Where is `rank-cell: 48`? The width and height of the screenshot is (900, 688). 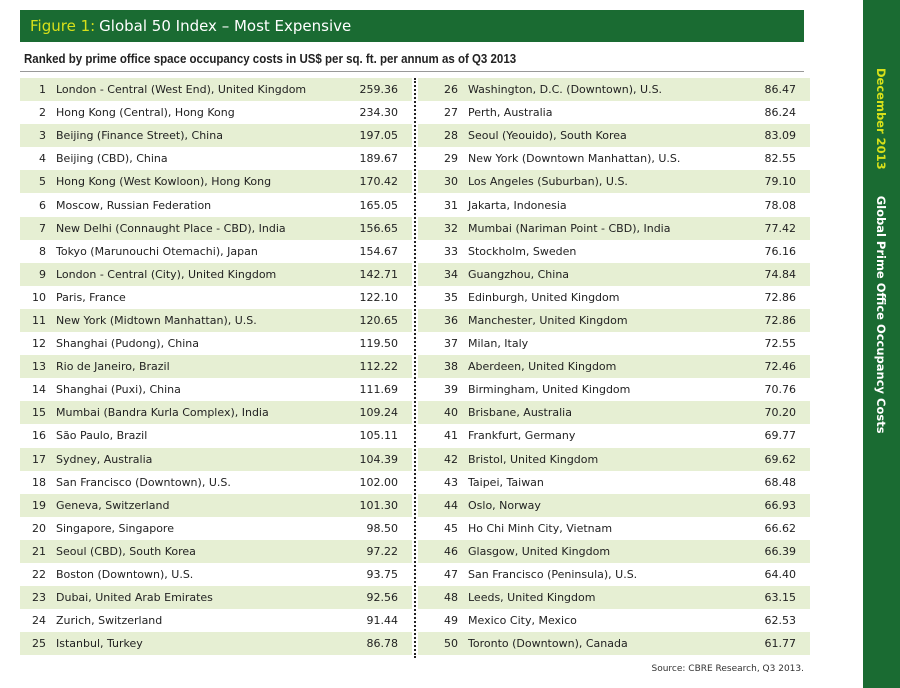 rank-cell: 48 is located at coordinates (451, 598).